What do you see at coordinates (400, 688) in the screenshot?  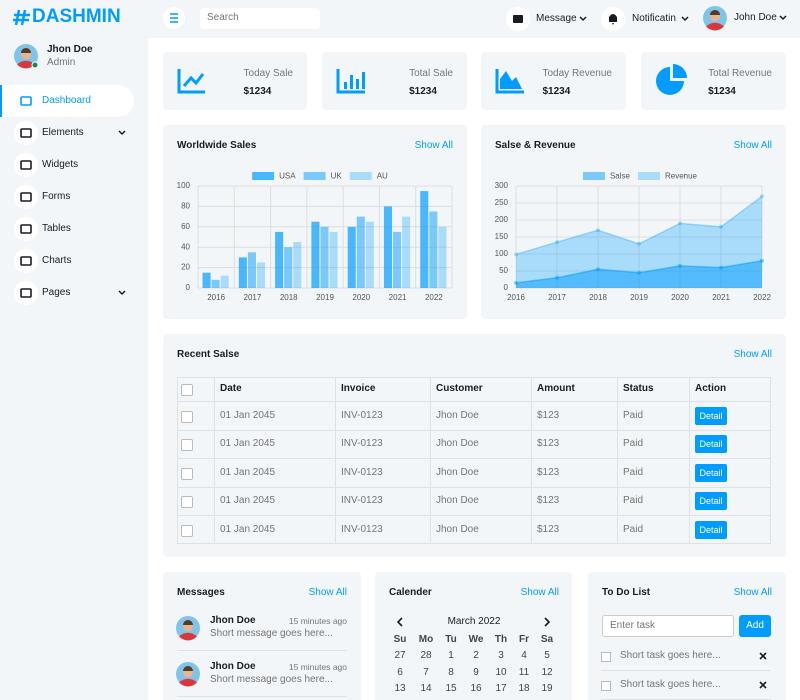 I see `calendar-day: 13` at bounding box center [400, 688].